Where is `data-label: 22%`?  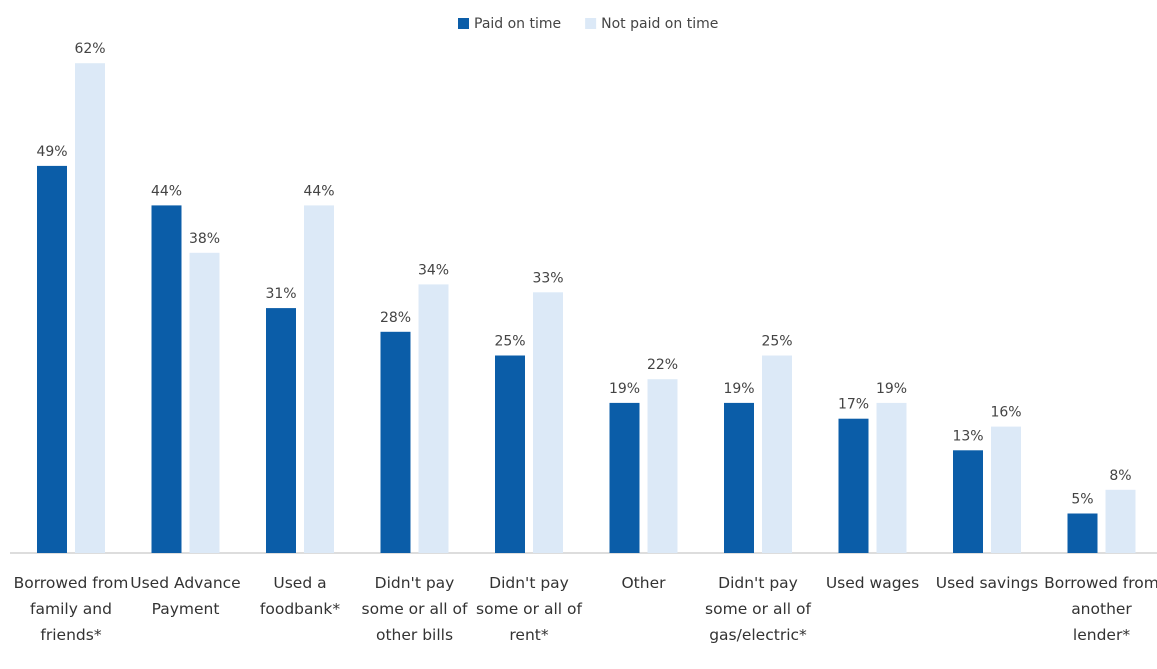 data-label: 22% is located at coordinates (662, 365).